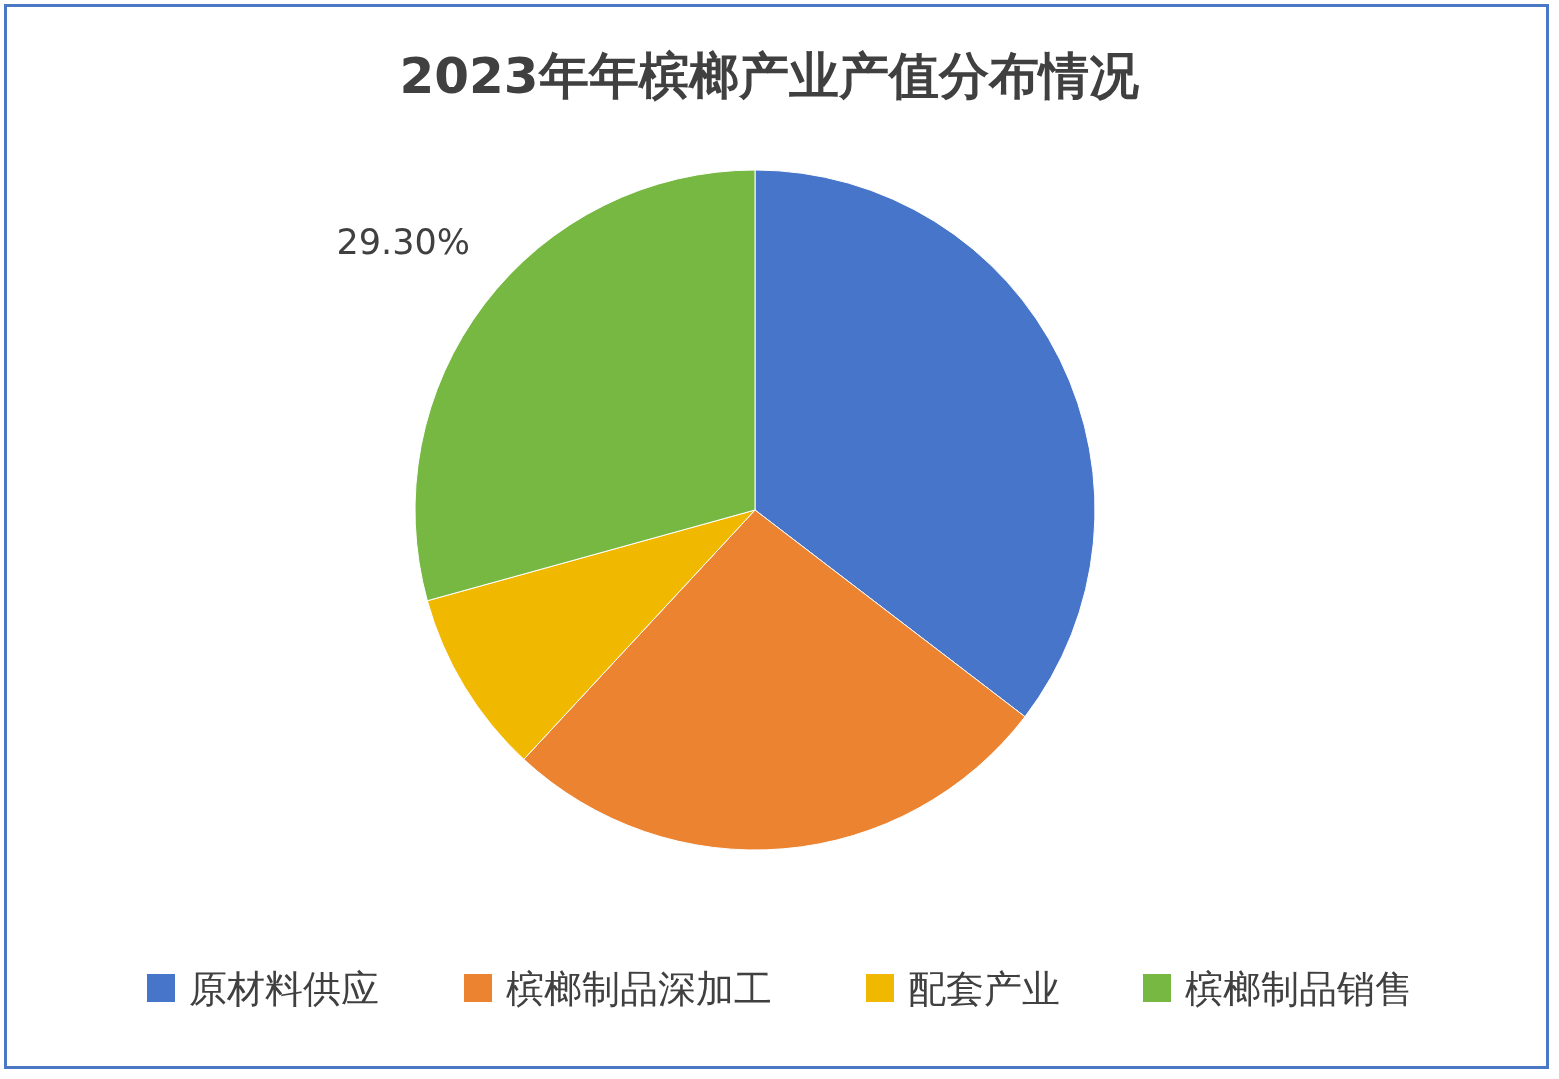 This screenshot has height=1079, width=1559. I want to click on data-label: 29.30%, so click(403, 242).